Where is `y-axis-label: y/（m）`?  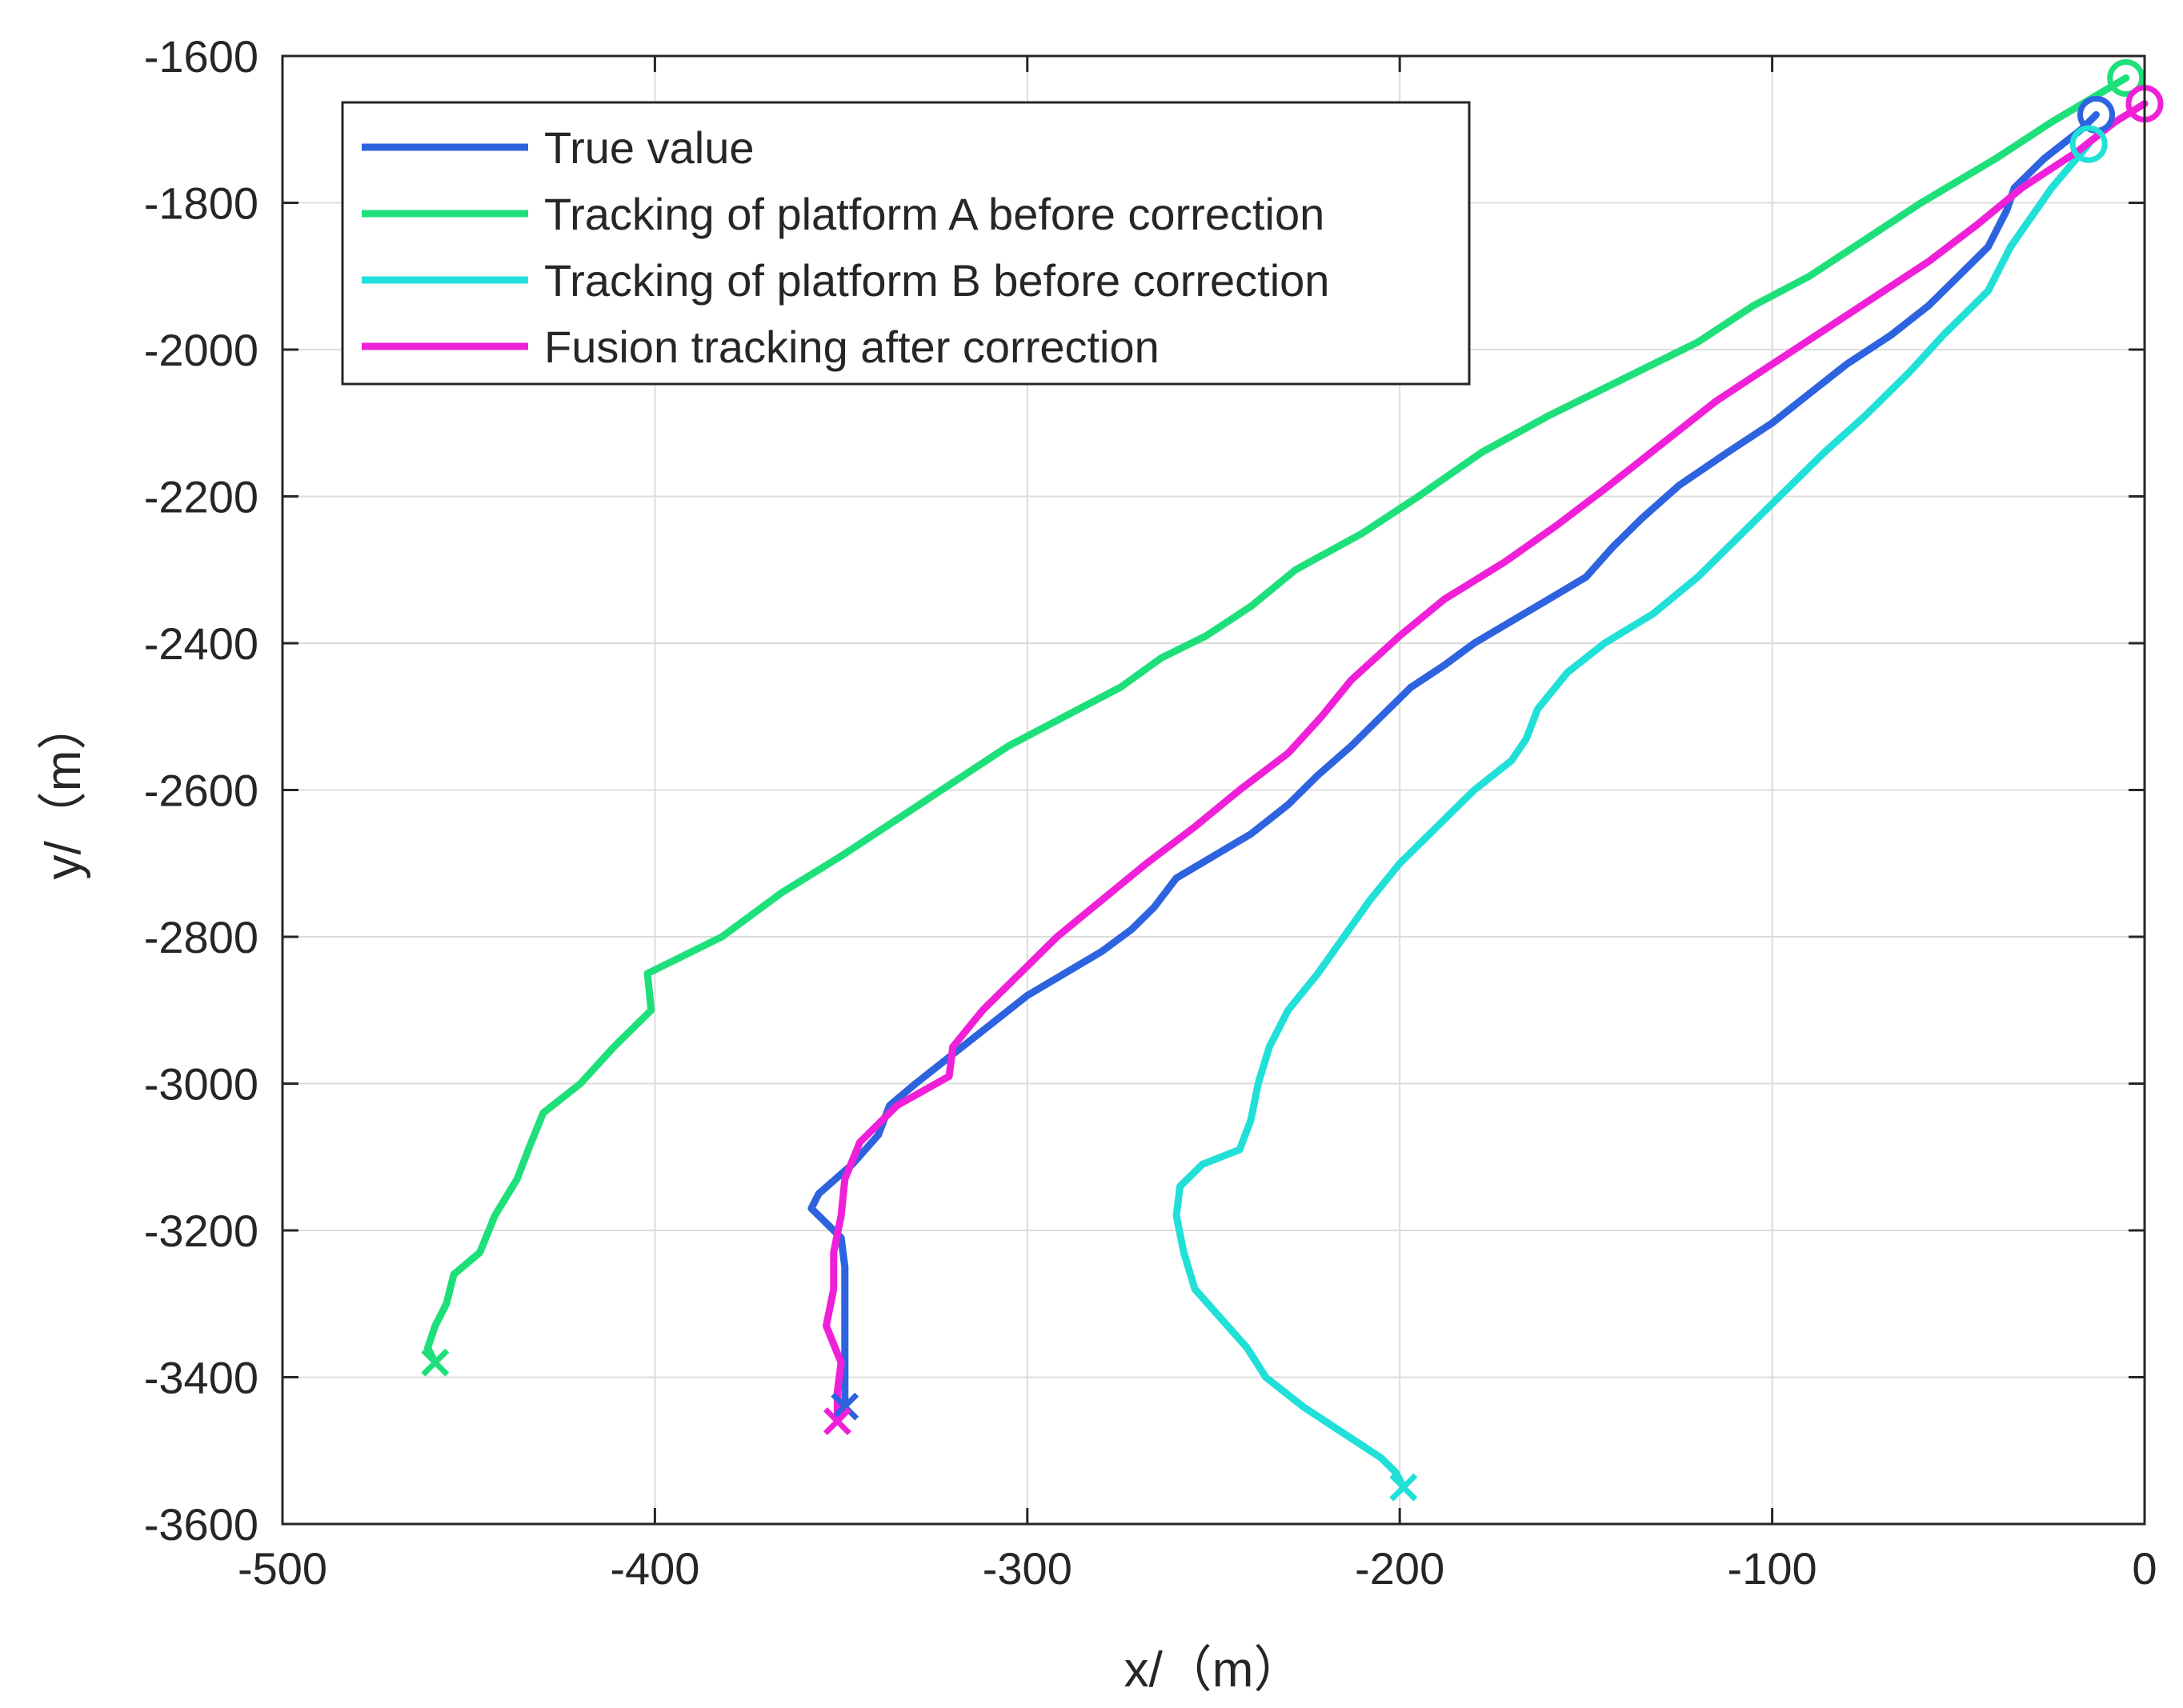 y-axis-label: y/（m） is located at coordinates (63, 790).